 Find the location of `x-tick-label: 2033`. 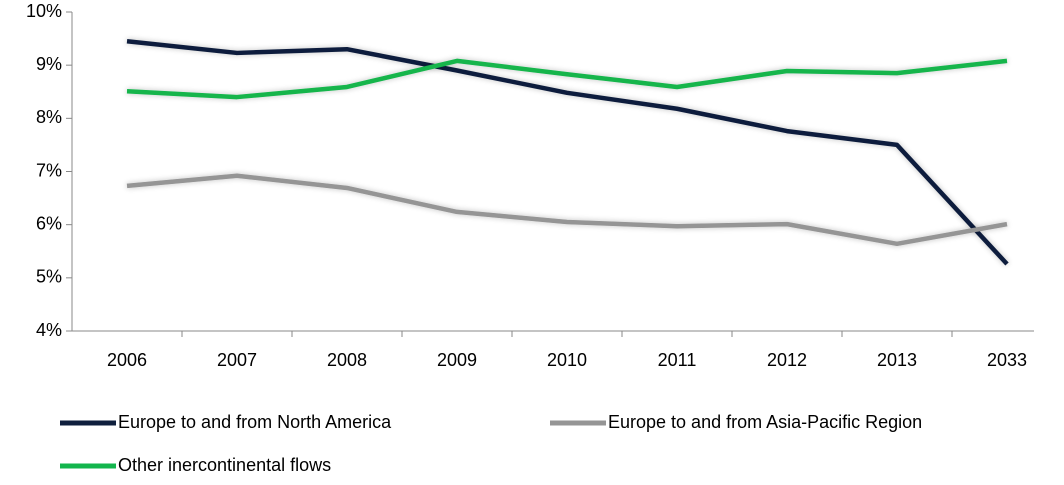

x-tick-label: 2033 is located at coordinates (1007, 360).